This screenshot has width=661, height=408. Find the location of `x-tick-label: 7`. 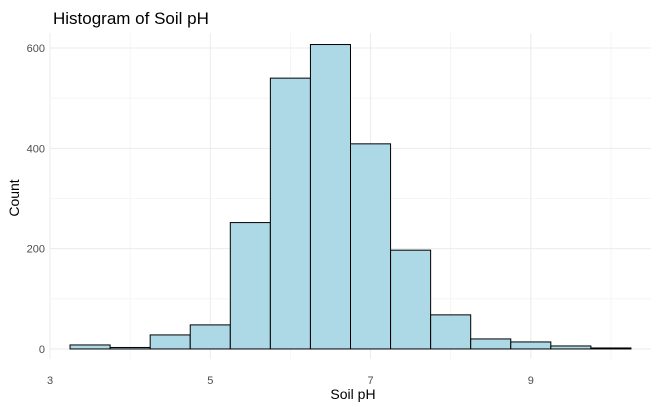

x-tick-label: 7 is located at coordinates (370, 381).